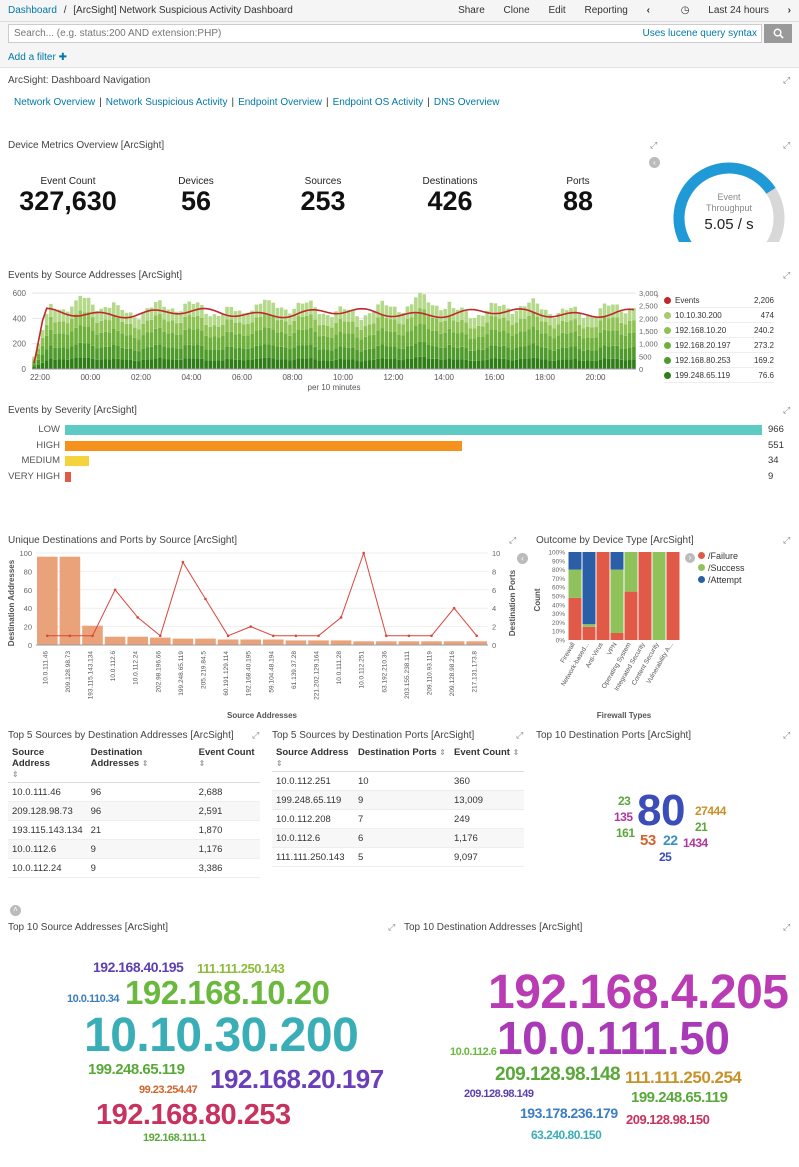  Describe the element at coordinates (701, 827) in the screenshot. I see `word-cloud-item: 21` at that location.